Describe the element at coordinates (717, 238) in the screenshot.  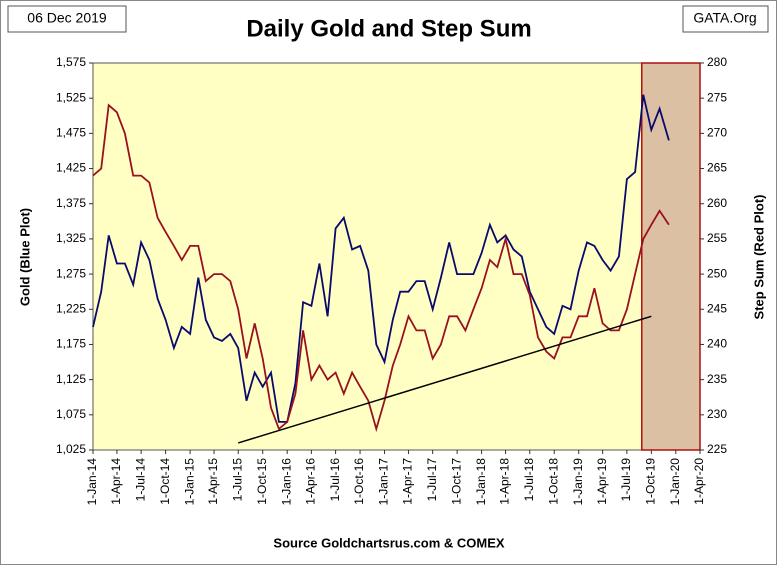
I see `y2-tick-label: 255` at that location.